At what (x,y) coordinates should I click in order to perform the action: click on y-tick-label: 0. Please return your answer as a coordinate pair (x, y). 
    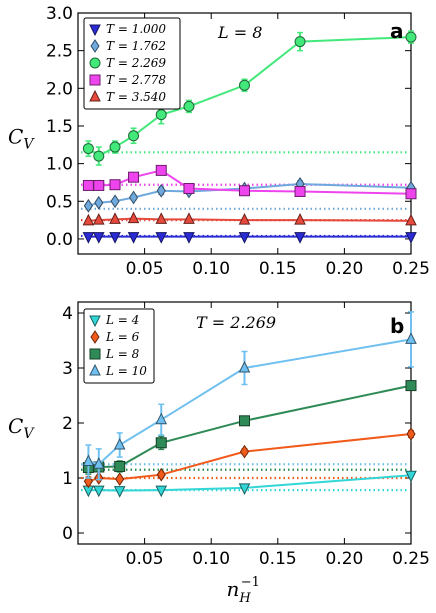
    Looking at the image, I should click on (67, 534).